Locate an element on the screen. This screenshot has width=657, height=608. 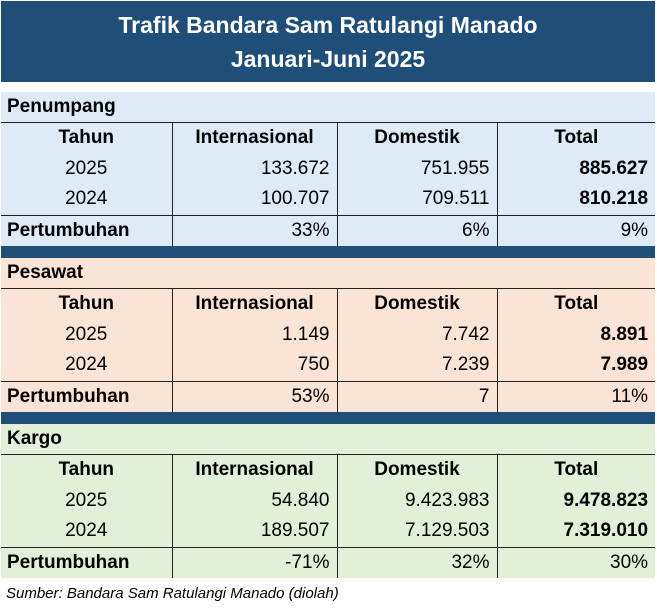
growth-total: 11% is located at coordinates (576, 396).